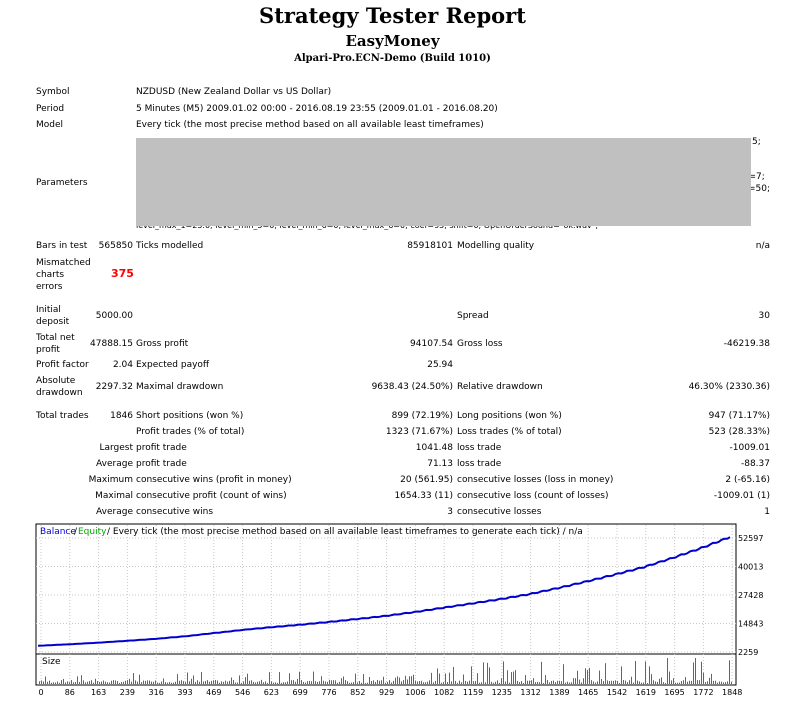  What do you see at coordinates (559, 692) in the screenshot?
I see `x-tick-label: 1389` at bounding box center [559, 692].